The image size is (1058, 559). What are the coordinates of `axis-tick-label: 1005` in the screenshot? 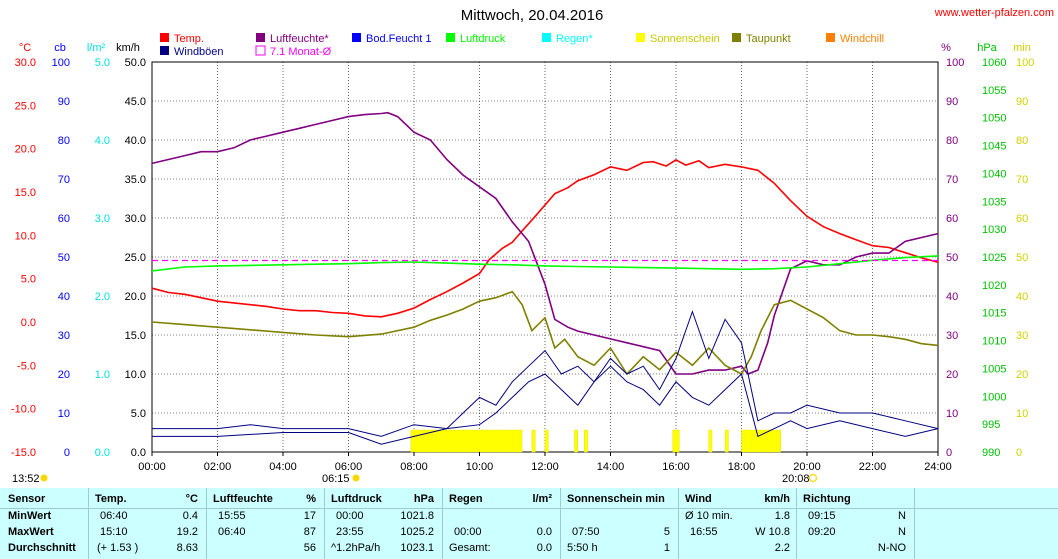 It's located at (994, 369).